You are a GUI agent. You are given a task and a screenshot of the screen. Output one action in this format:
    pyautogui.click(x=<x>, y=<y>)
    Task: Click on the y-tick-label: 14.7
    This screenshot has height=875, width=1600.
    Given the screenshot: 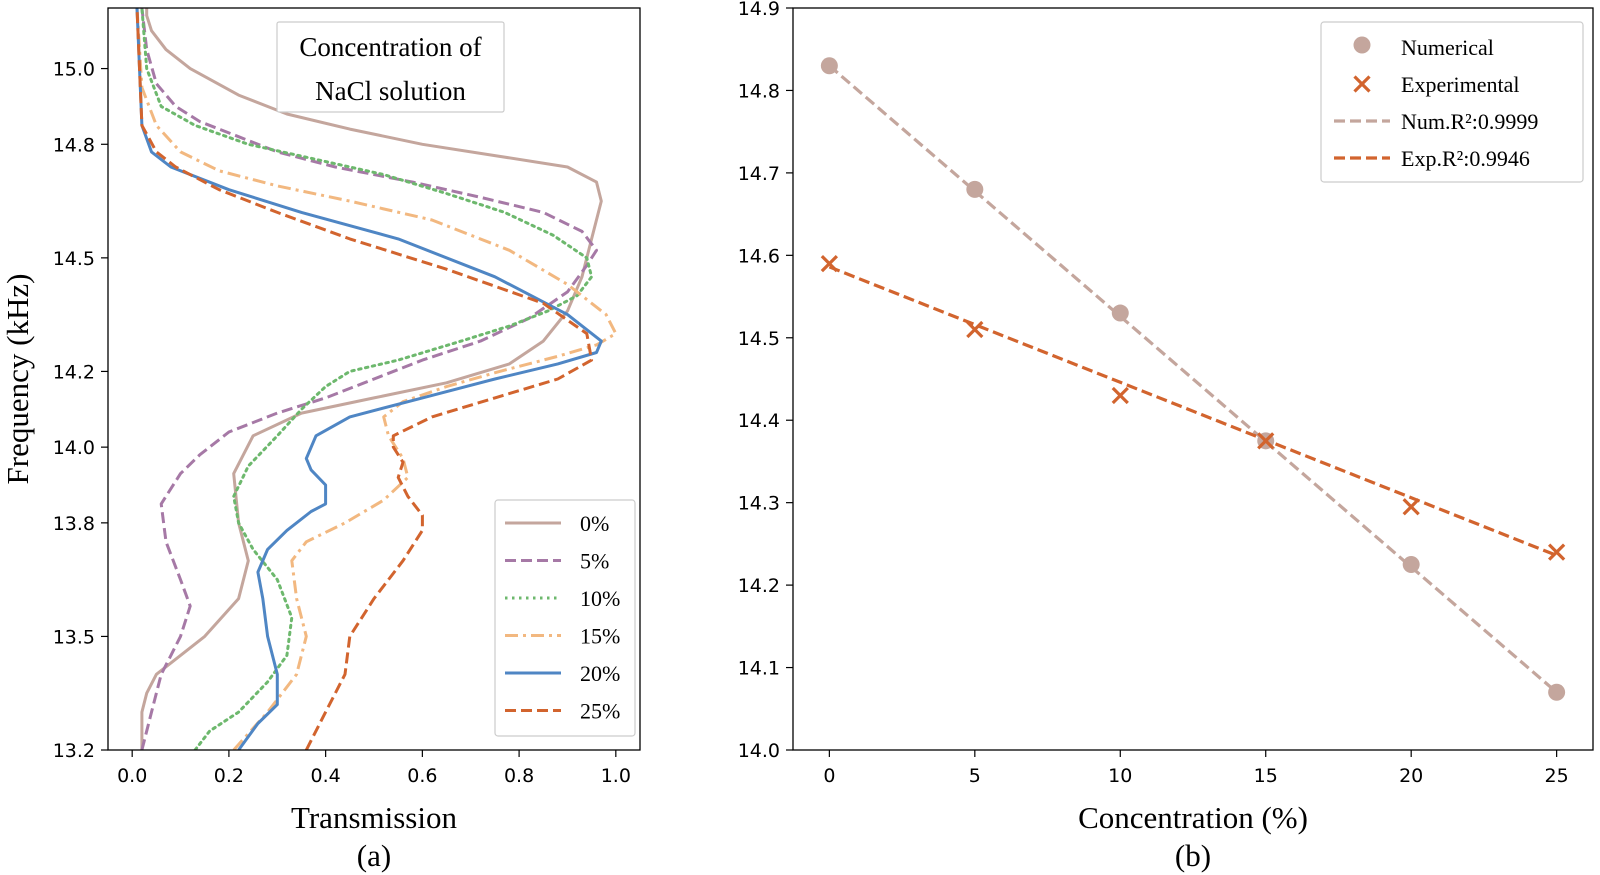 What is the action you would take?
    pyautogui.click(x=759, y=174)
    